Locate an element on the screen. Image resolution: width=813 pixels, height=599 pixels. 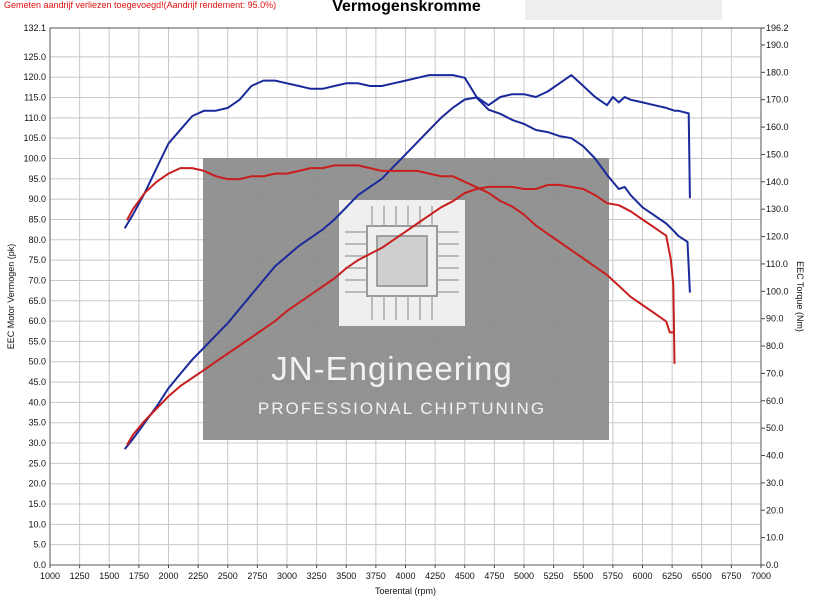
y-right-tick-label: 130.0 is located at coordinates (777, 209).